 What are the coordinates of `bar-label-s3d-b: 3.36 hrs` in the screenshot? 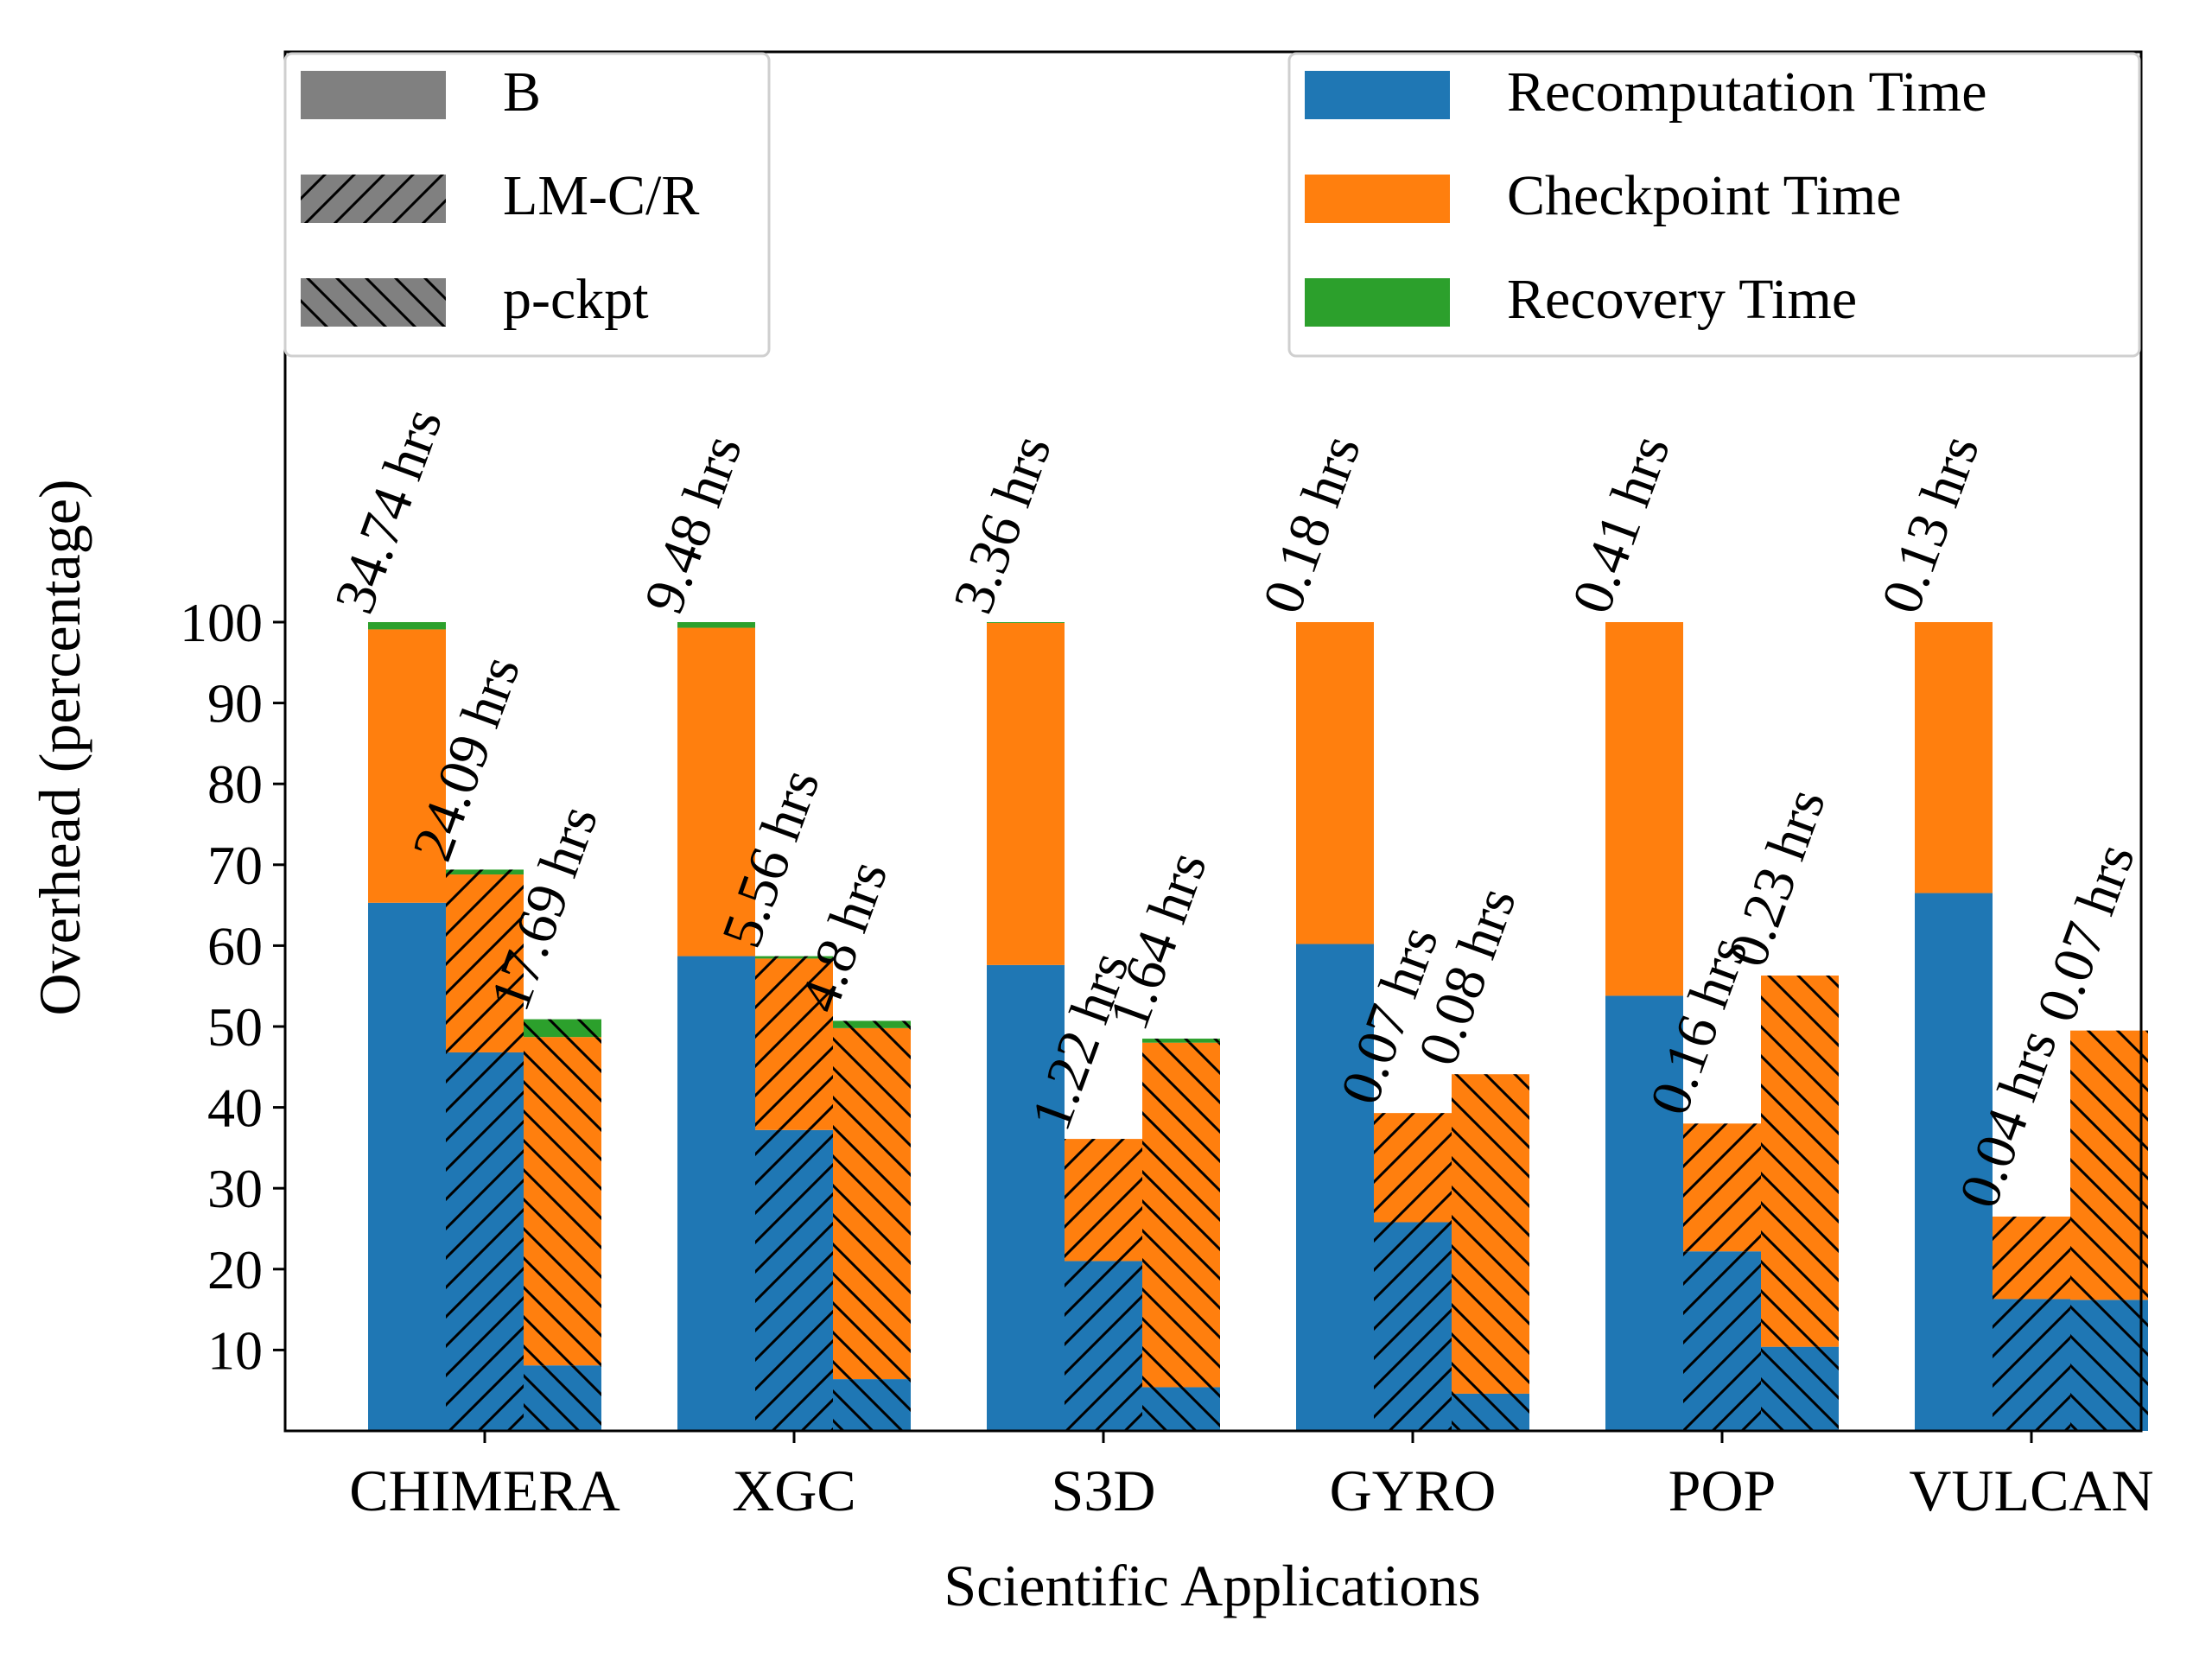 It's located at (1002, 524).